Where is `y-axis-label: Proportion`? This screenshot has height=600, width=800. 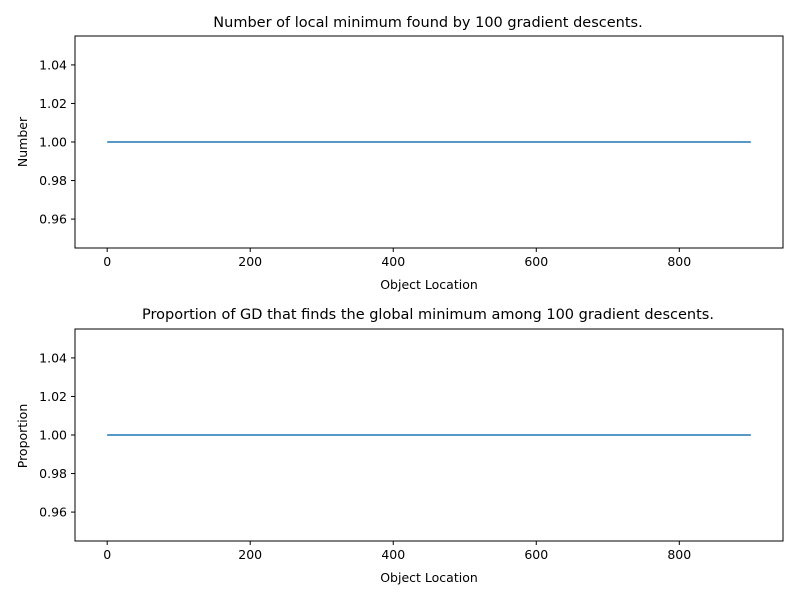
y-axis-label: Proportion is located at coordinates (22, 436).